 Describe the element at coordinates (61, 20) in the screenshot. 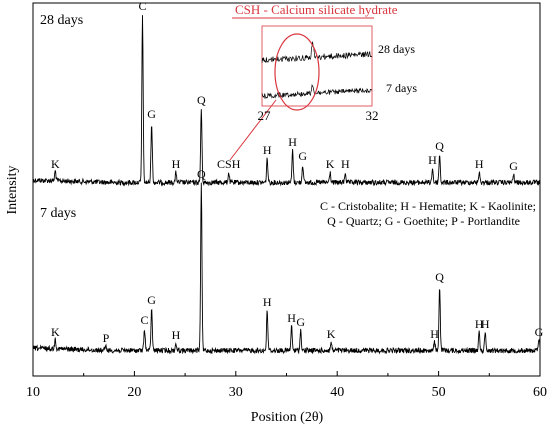

I see `series-label-28-days: 28 days` at that location.